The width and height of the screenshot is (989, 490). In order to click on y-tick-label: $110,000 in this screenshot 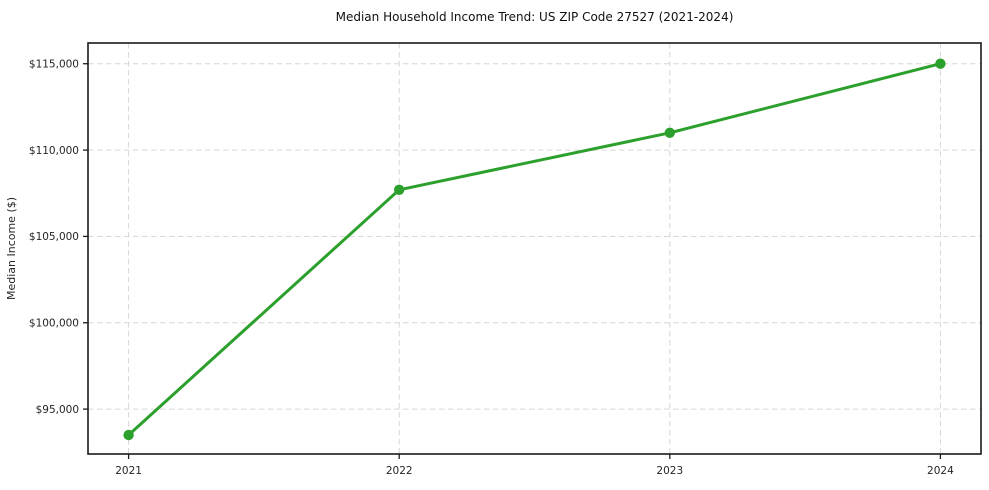, I will do `click(54, 151)`.